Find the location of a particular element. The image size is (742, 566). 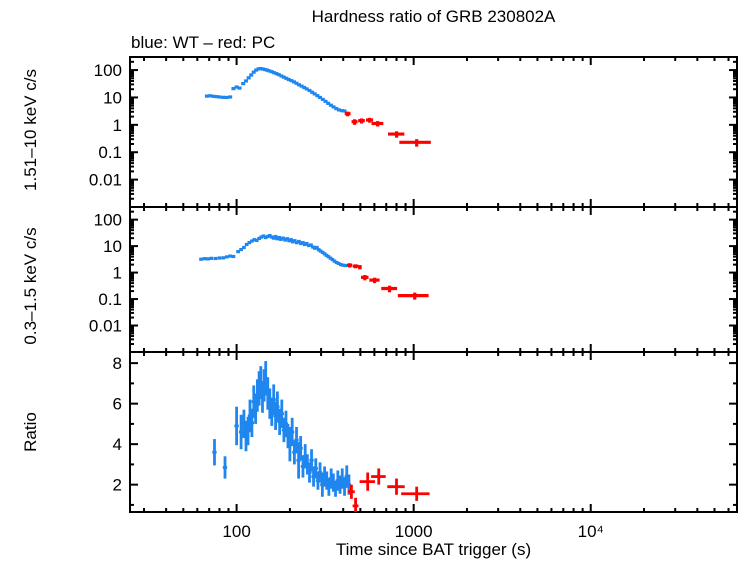

x-tick-label: 100 is located at coordinates (236, 531).